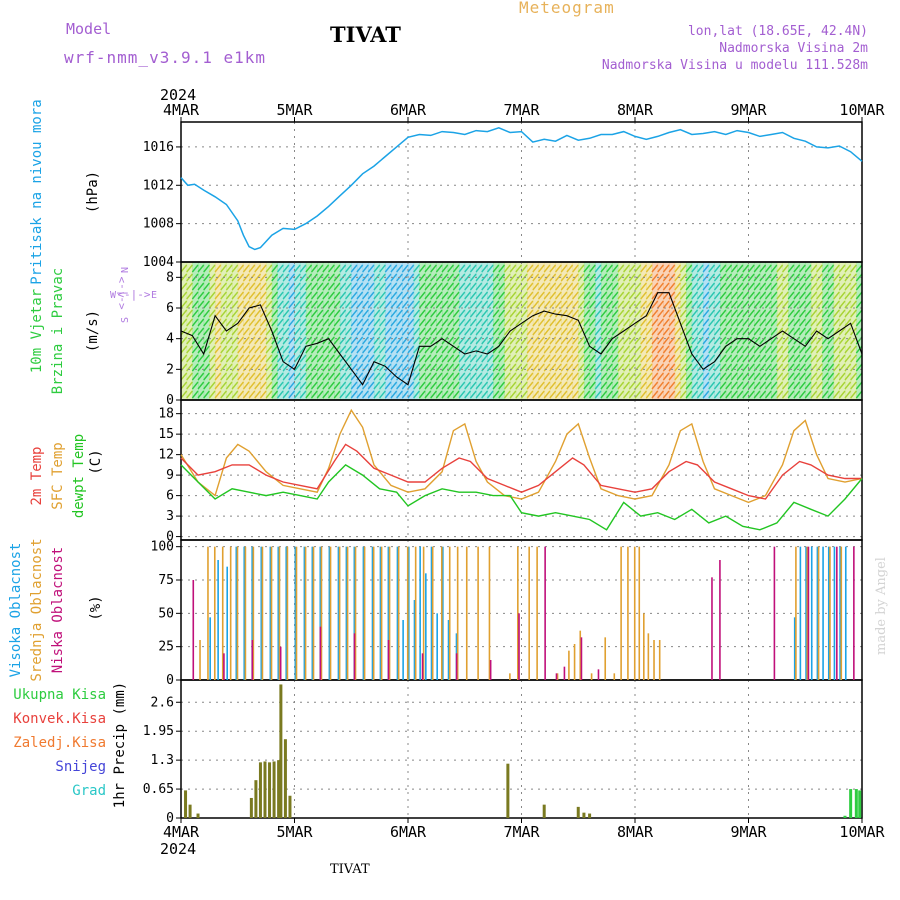  Describe the element at coordinates (178, 849) in the screenshot. I see `year-label-bottom: 2024` at that location.